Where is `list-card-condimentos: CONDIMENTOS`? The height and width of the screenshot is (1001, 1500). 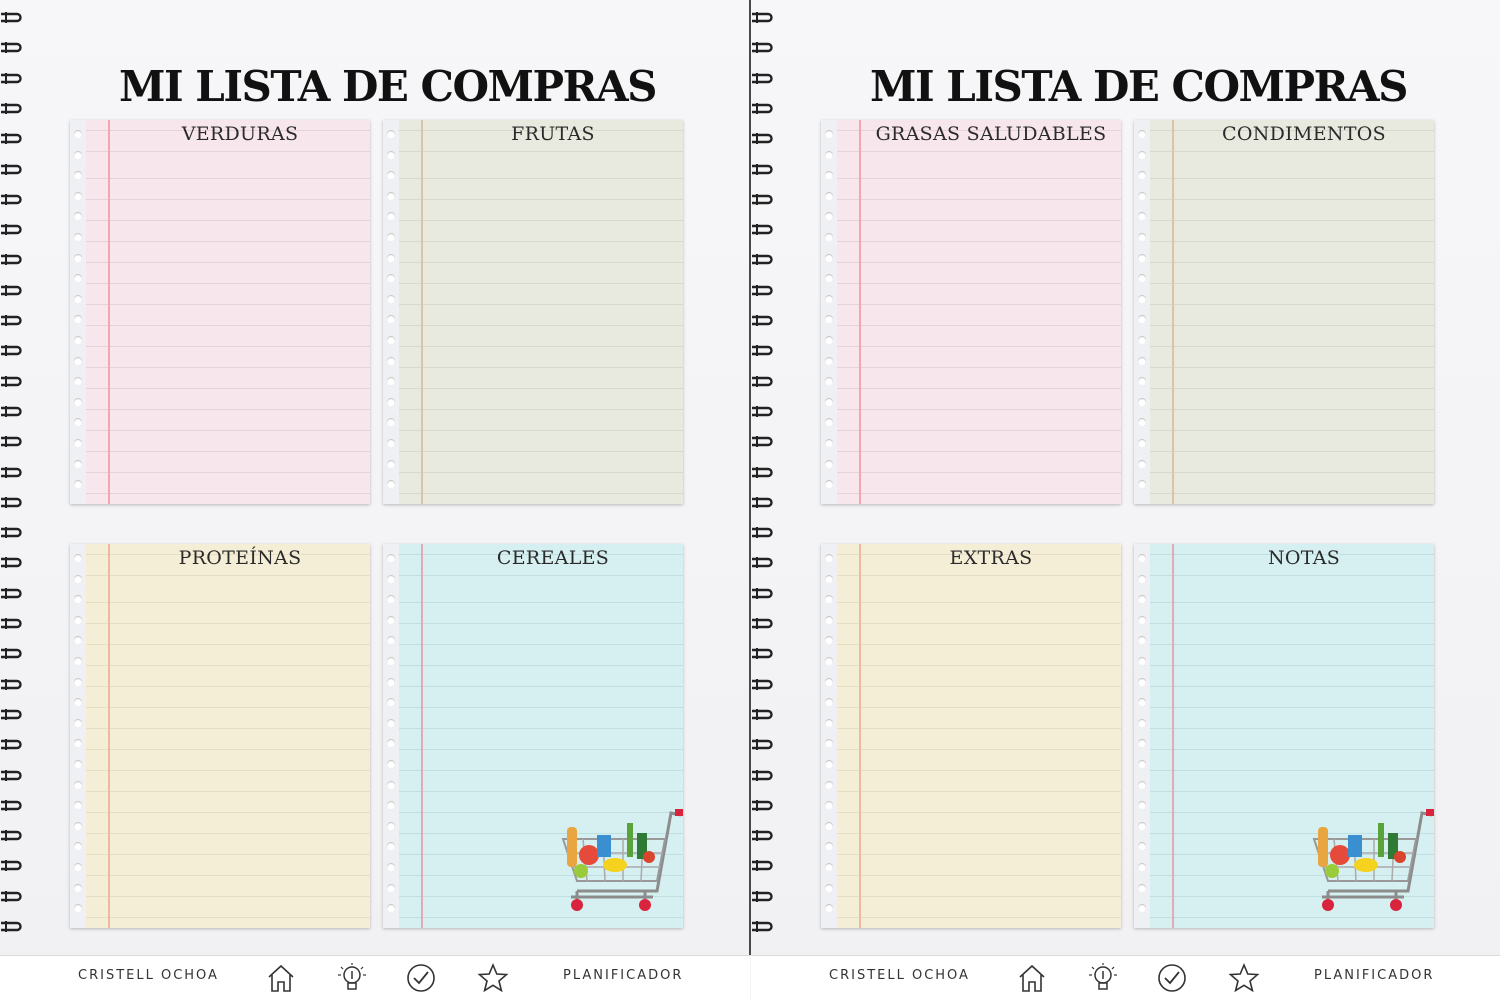
list-card-condimentos: CONDIMENTOS is located at coordinates (1284, 312).